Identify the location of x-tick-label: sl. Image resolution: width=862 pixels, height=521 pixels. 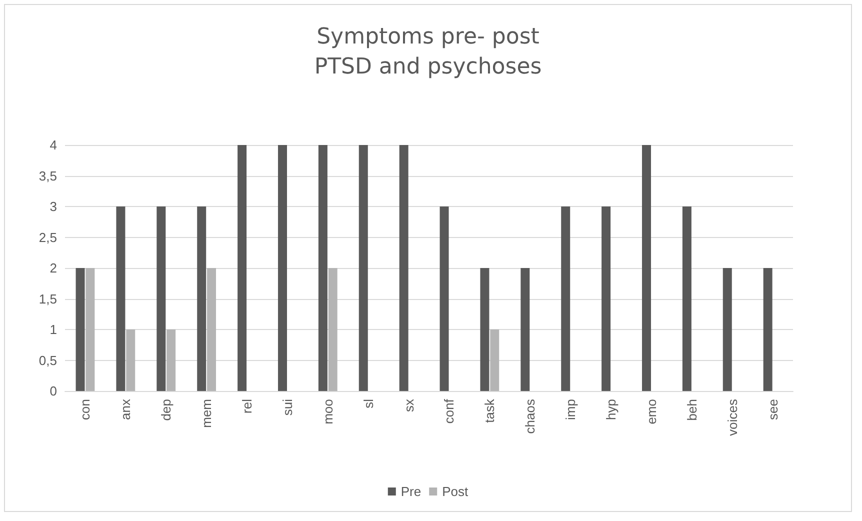
(368, 403).